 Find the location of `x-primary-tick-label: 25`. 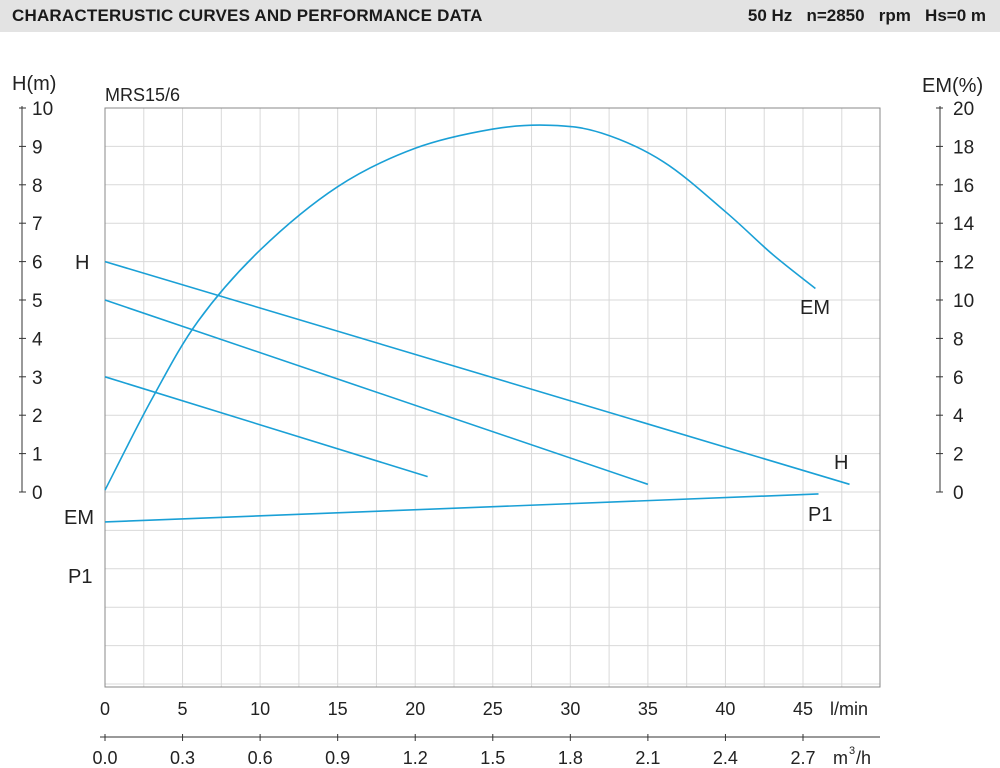

x-primary-tick-label: 25 is located at coordinates (493, 709).